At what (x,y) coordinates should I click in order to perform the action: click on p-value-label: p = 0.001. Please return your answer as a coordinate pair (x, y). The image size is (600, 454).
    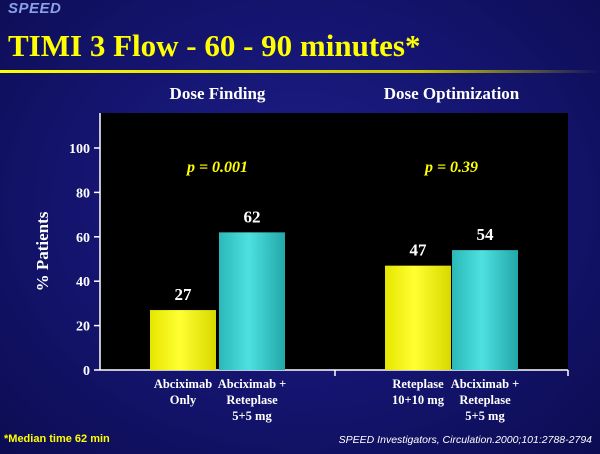
    Looking at the image, I should click on (216, 167).